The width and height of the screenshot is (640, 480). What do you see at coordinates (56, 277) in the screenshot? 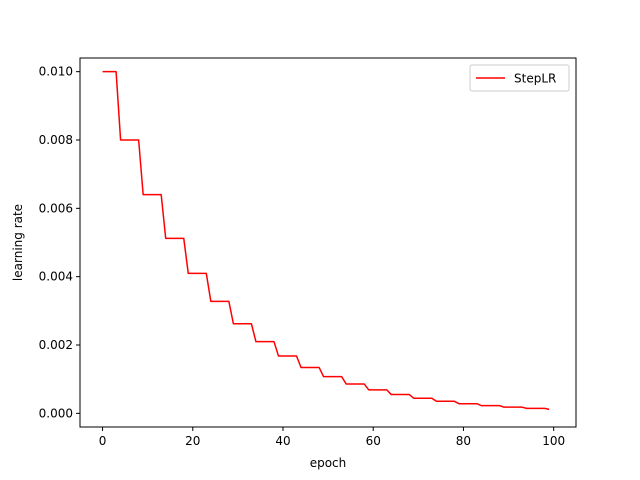
I see `y-tick-label: 0.004` at bounding box center [56, 277].